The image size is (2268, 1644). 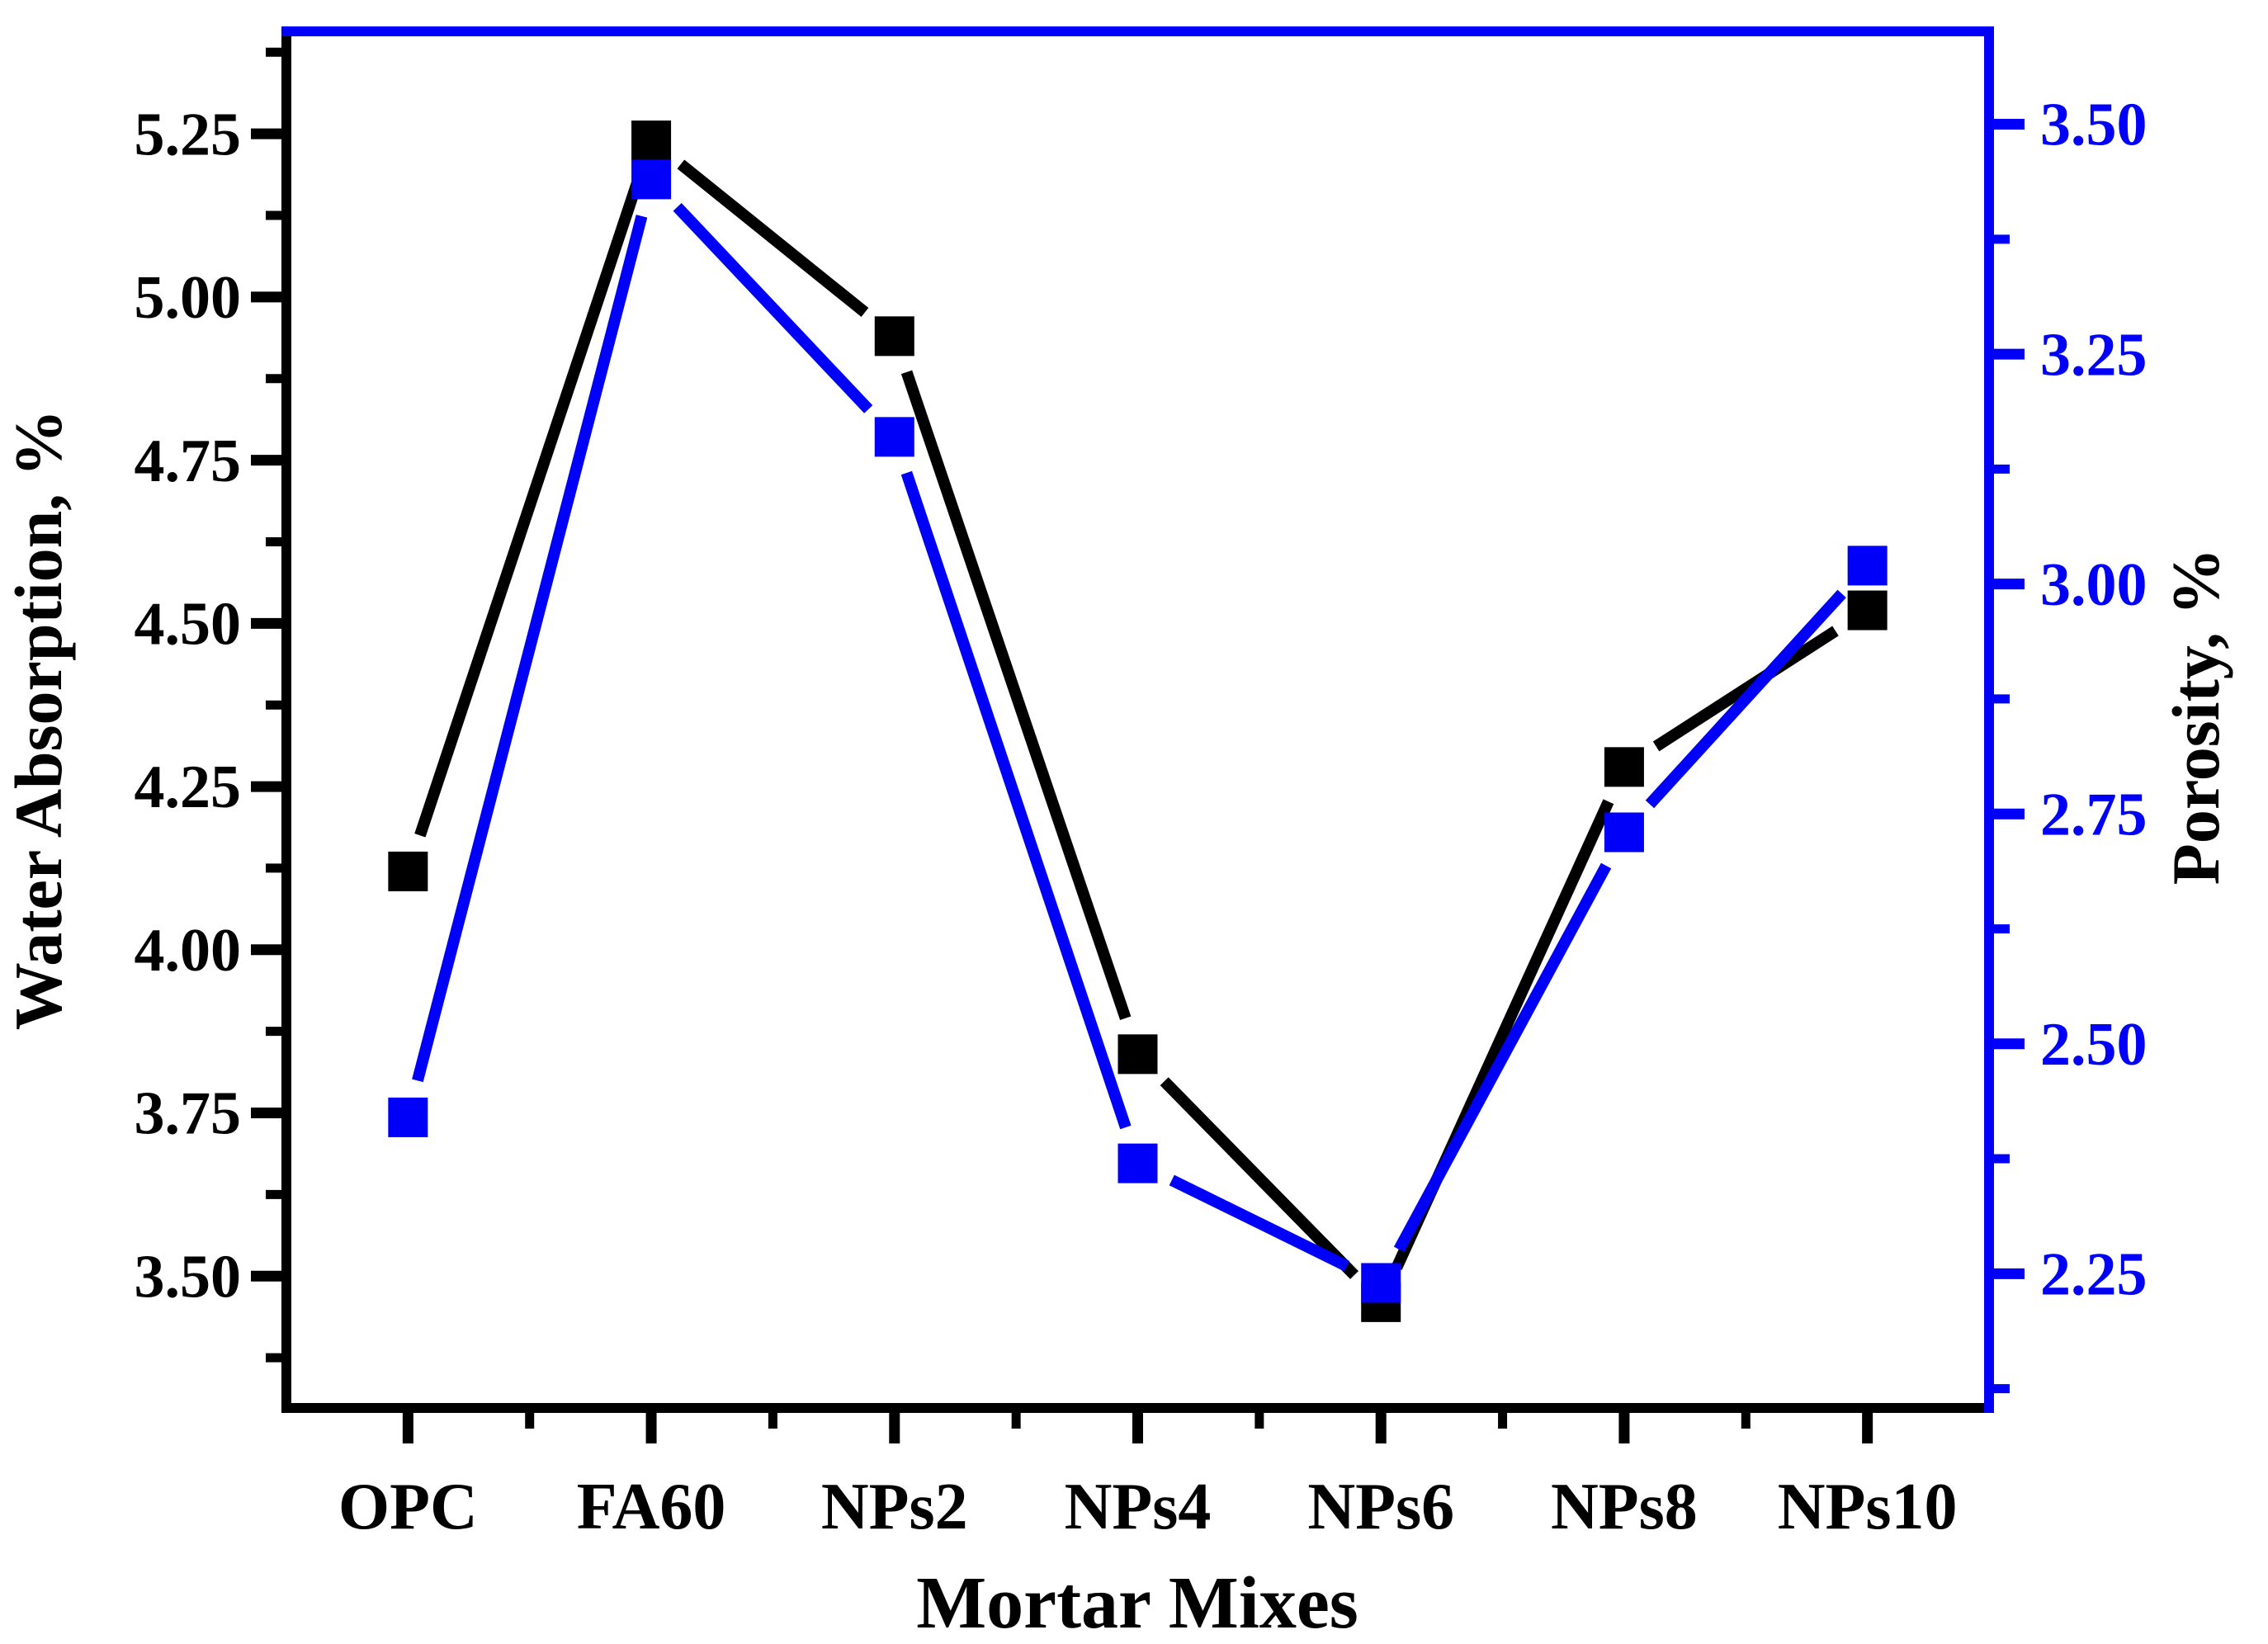 What do you see at coordinates (2094, 1274) in the screenshot?
I see `y-right-tick-label: 2.25` at bounding box center [2094, 1274].